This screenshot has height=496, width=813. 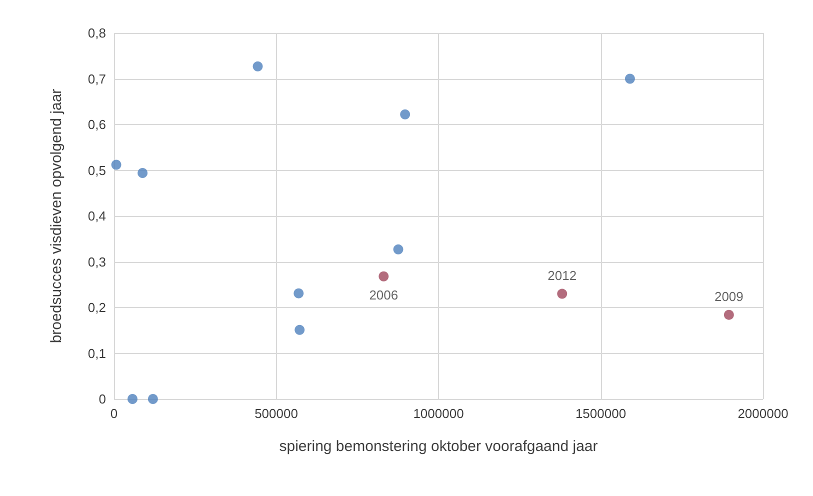 I want to click on y-tick-label: 0,5, so click(x=97, y=170).